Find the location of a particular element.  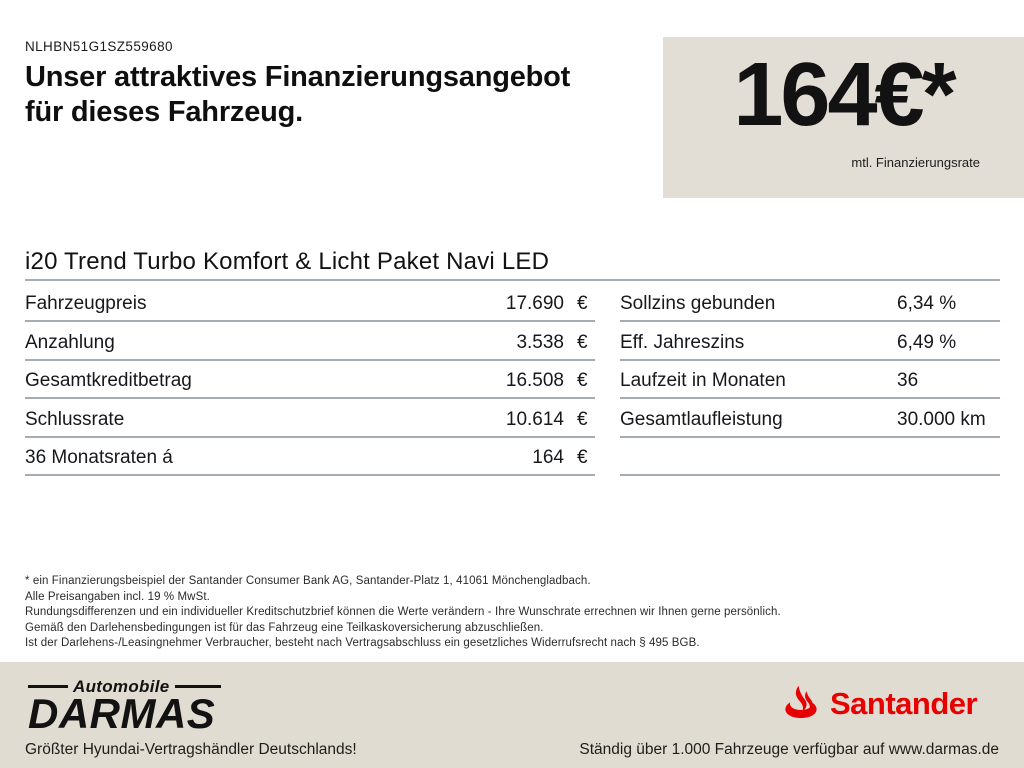

table-row: Eff. Jahreszins 6,49 % is located at coordinates (810, 341).